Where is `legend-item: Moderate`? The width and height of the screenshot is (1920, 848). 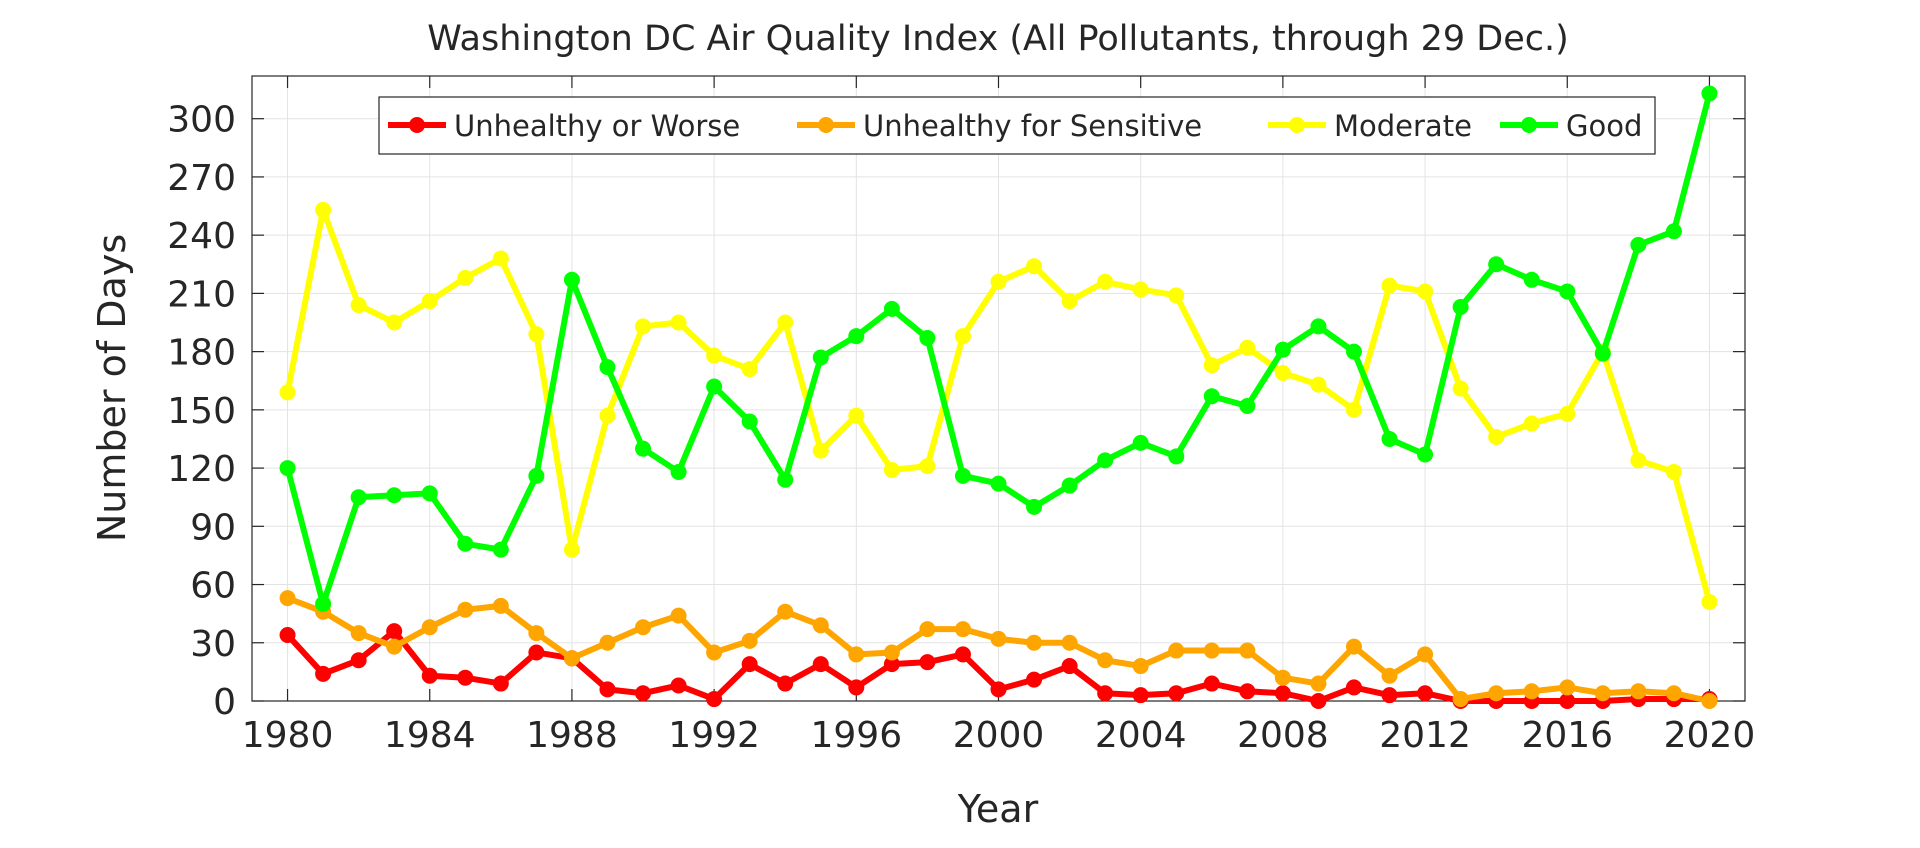
legend-item: Moderate is located at coordinates (1370, 126).